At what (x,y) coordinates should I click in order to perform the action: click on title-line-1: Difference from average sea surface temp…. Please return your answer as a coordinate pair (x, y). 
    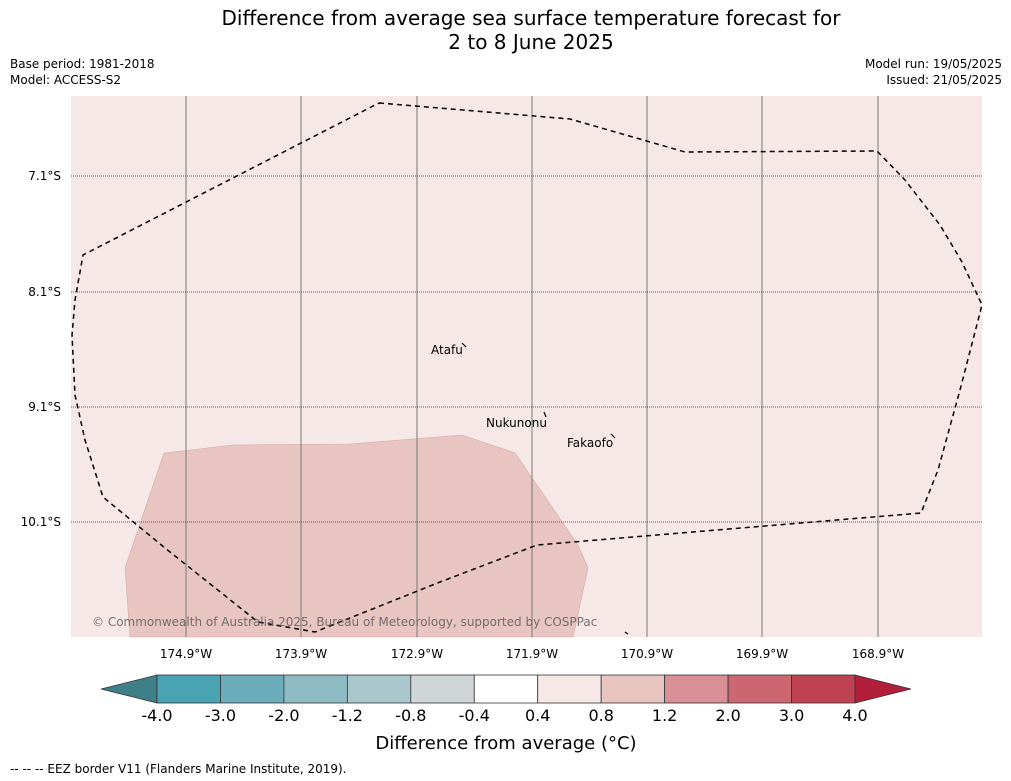
    Looking at the image, I should click on (531, 18).